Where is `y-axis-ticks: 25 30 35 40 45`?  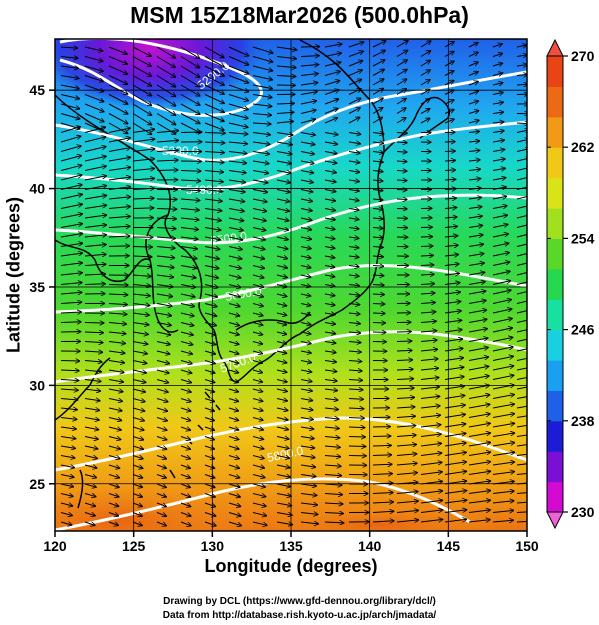
y-axis-ticks: 25 30 35 40 45 is located at coordinates (42, 287).